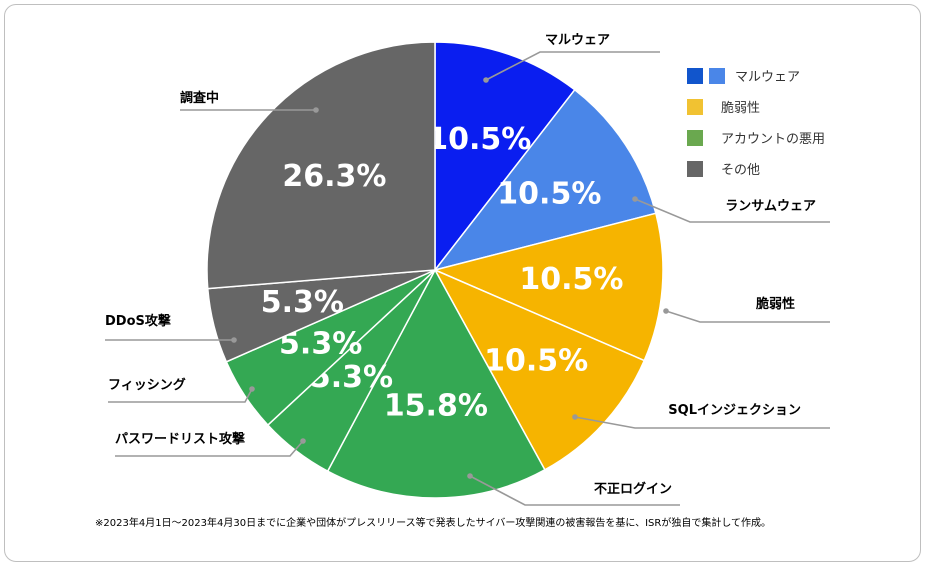 The image size is (927, 568). What do you see at coordinates (695, 137) in the screenshot?
I see `legend-swatch-account-abuse` at bounding box center [695, 137].